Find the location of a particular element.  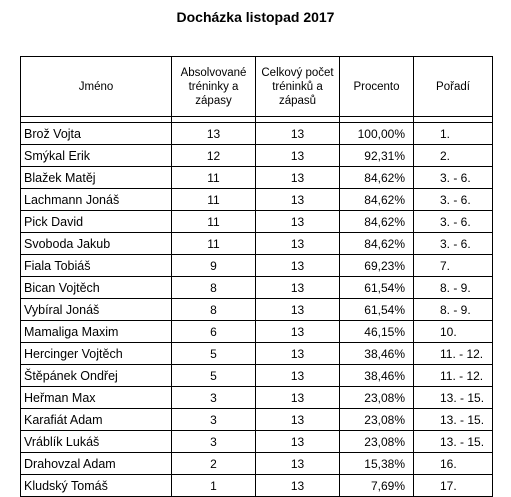

table-row: Vráblík Lukáš 3 13 23,08% 13. - 15. is located at coordinates (256, 441).